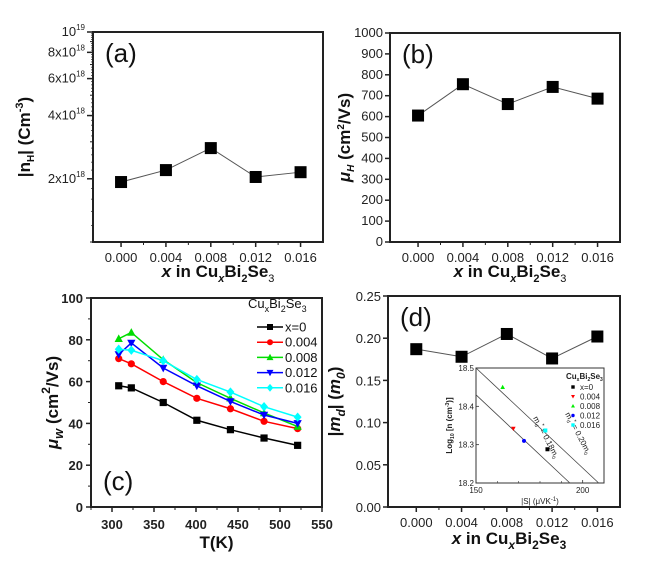  Describe the element at coordinates (25, 137) in the screenshot. I see `y-axis-title: |nH| (Cm-3)` at that location.